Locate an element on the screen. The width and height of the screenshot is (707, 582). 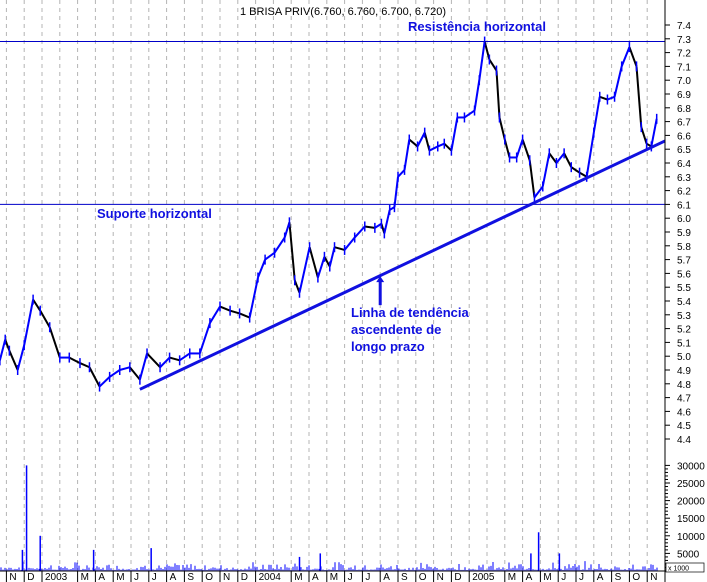
price-tick-label: 5.7 is located at coordinates (684, 261).